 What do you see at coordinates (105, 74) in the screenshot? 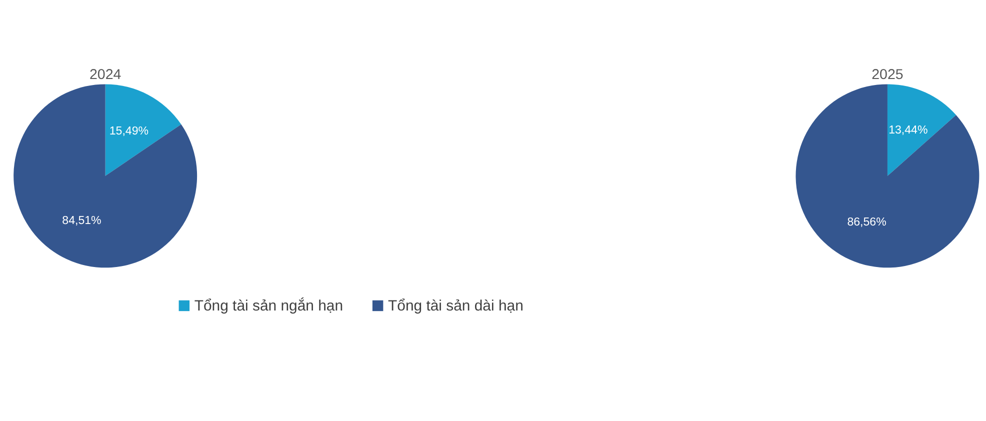
I see `chart-title: 2024` at bounding box center [105, 74].